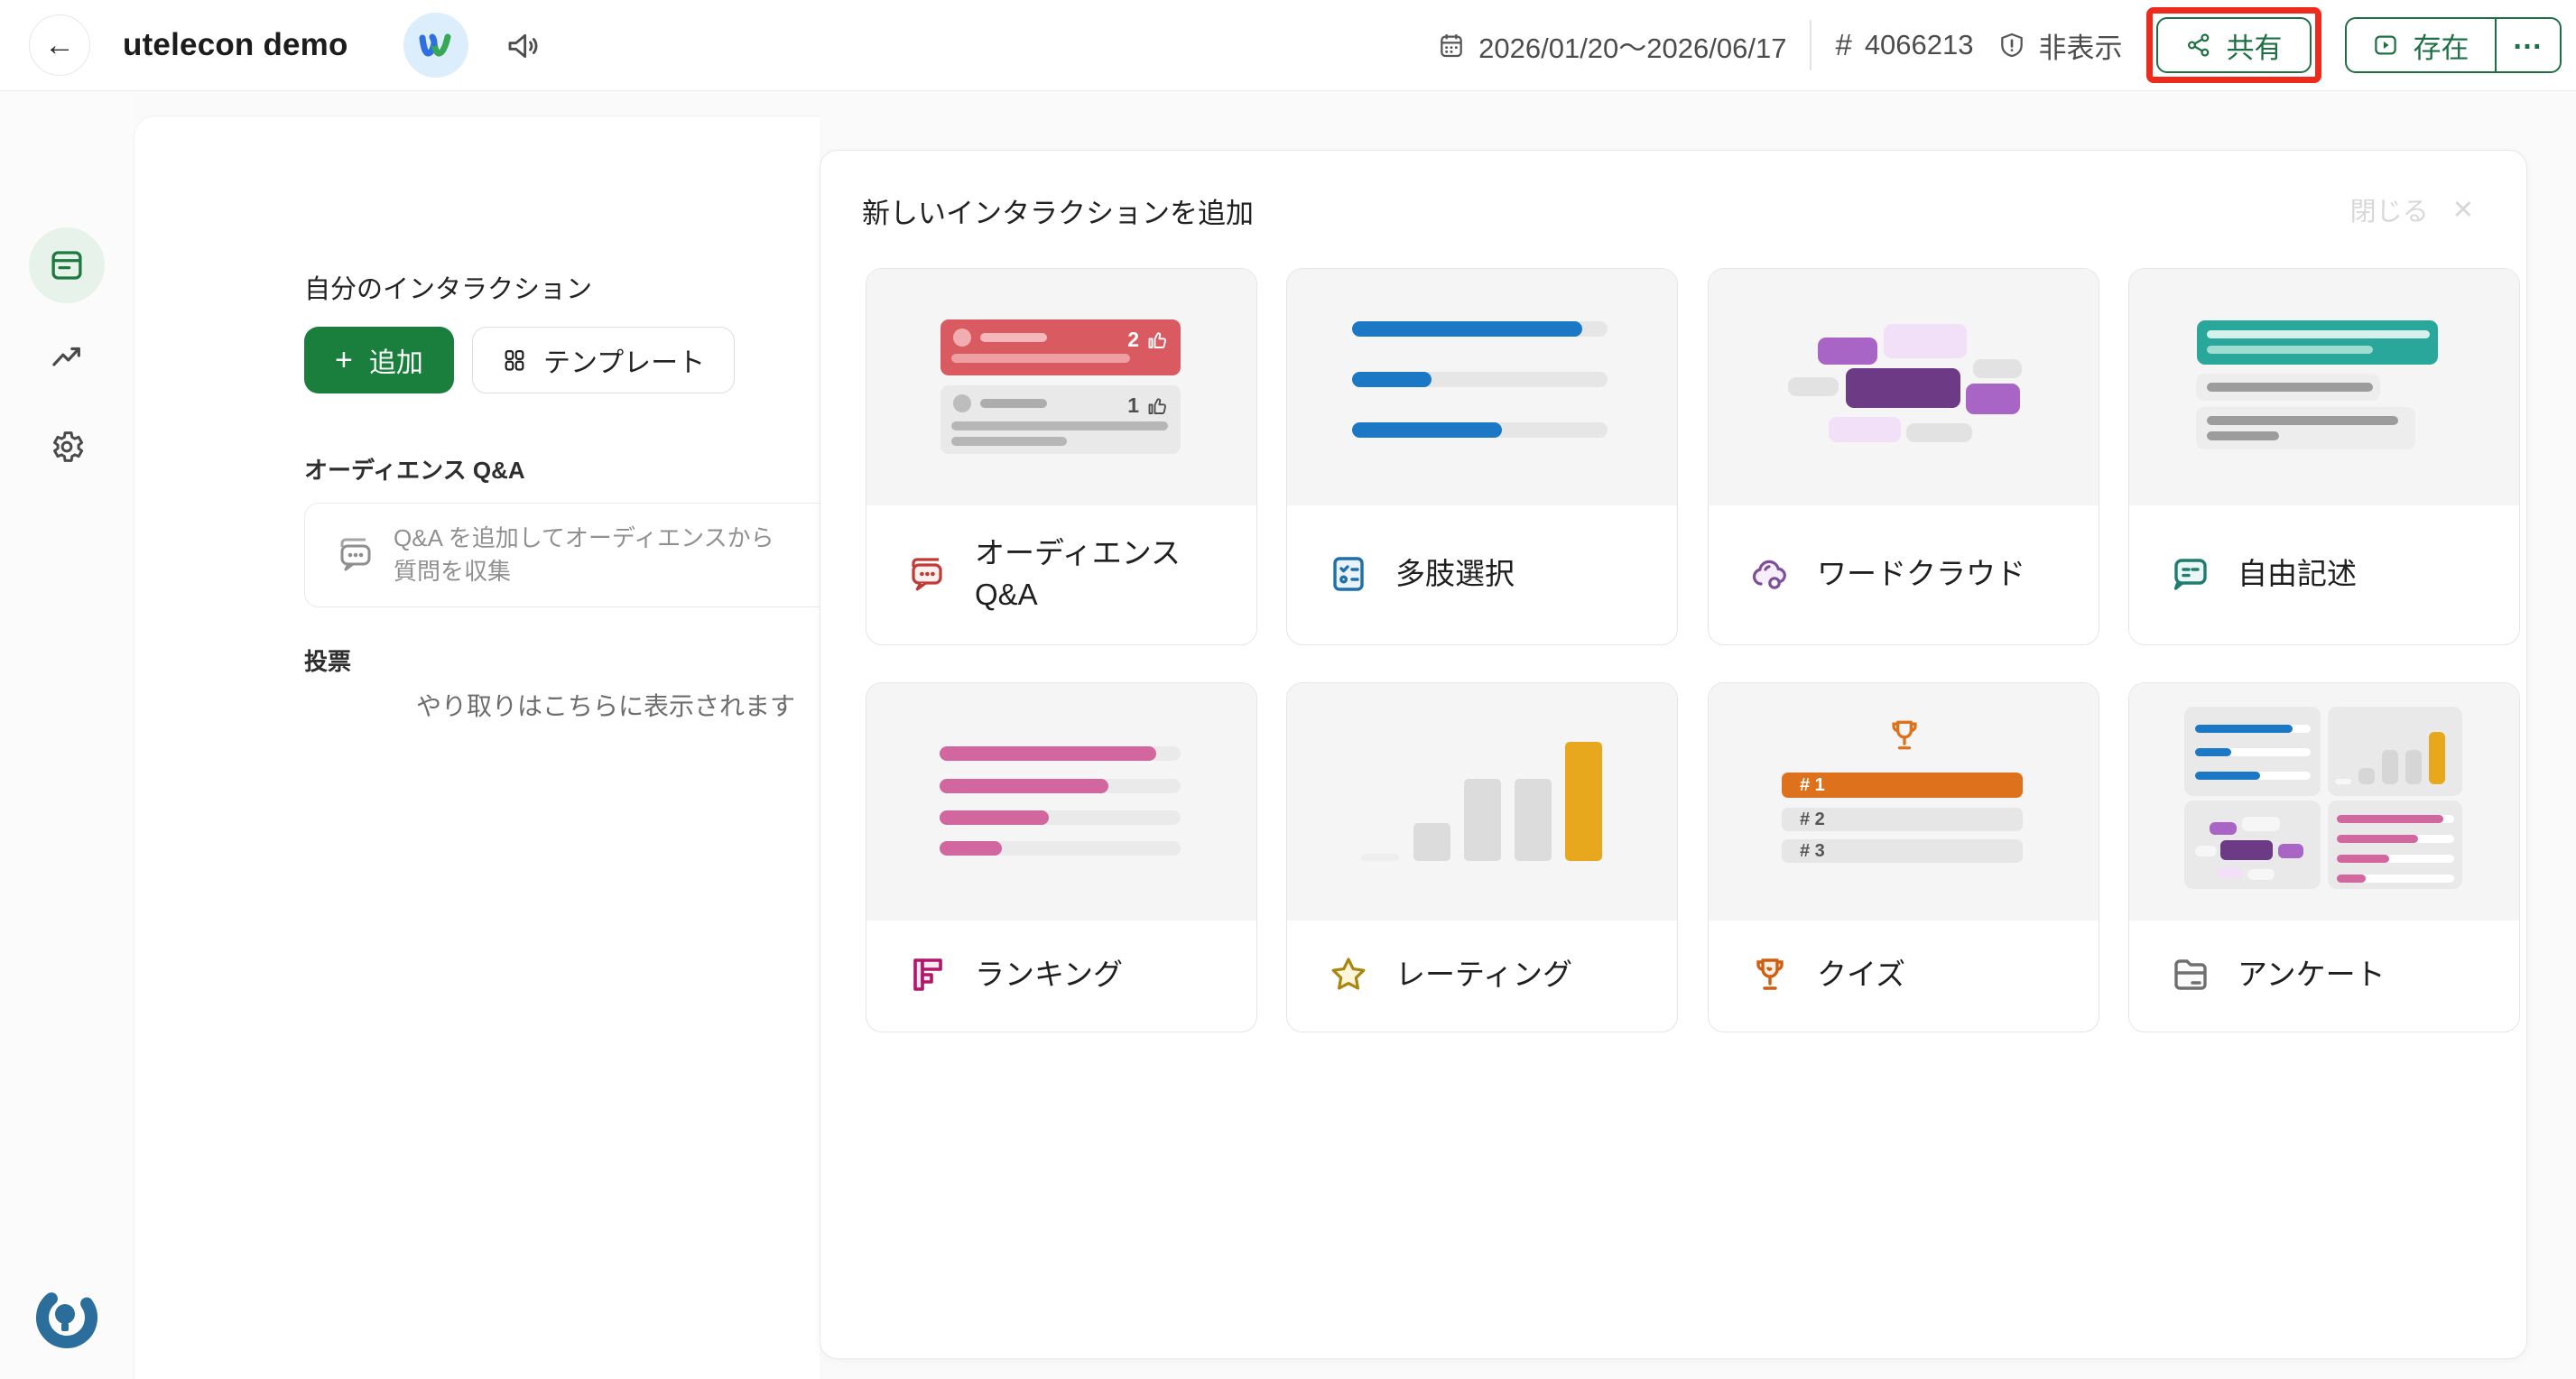 The width and height of the screenshot is (2576, 1379). I want to click on date-range: 2026/01/20〜2026/06/17, so click(1611, 45).